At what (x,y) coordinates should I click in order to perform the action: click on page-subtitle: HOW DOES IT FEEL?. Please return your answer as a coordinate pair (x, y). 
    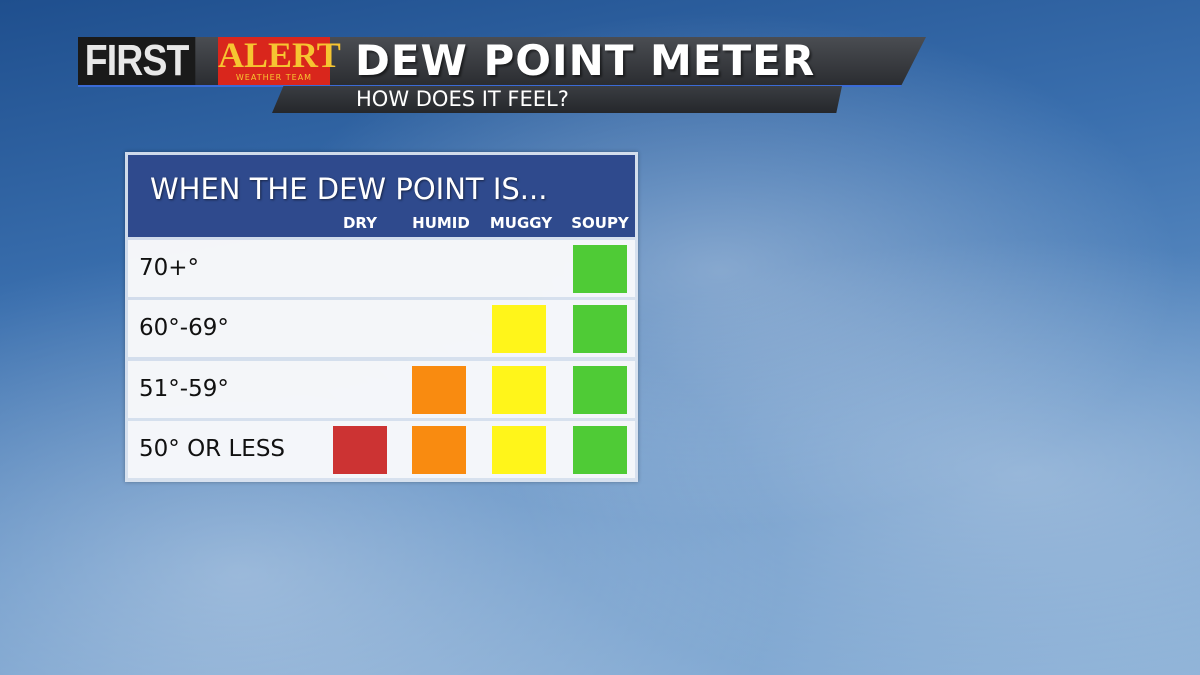
    Looking at the image, I should click on (462, 99).